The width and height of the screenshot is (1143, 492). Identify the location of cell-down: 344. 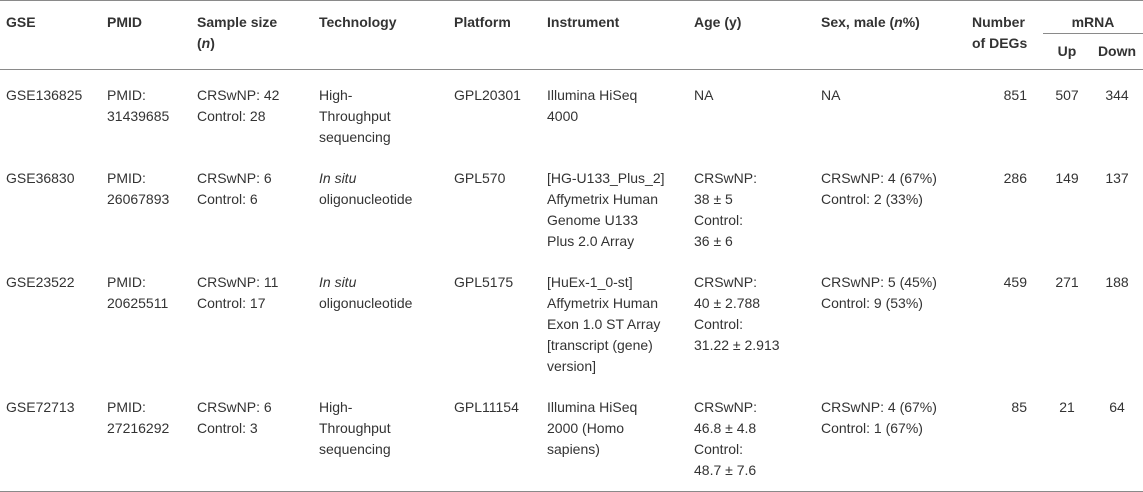
(1117, 95).